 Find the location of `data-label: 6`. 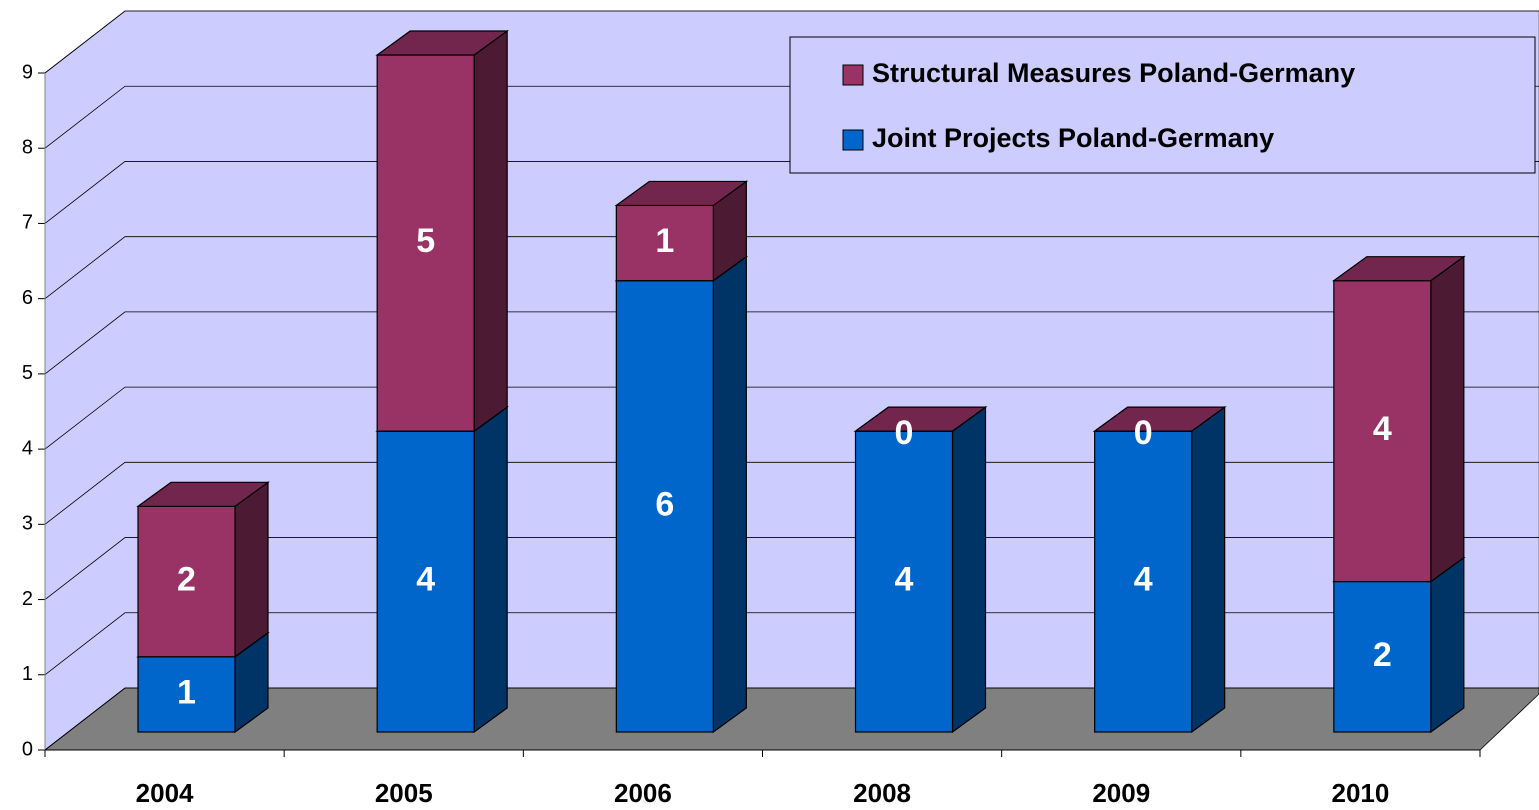

data-label: 6 is located at coordinates (664, 504).